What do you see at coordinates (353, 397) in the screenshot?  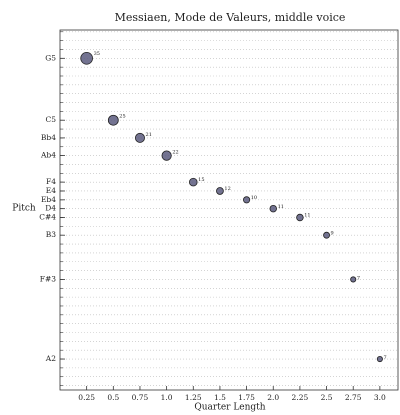 I see `x-tick-label: 2.75` at bounding box center [353, 397].